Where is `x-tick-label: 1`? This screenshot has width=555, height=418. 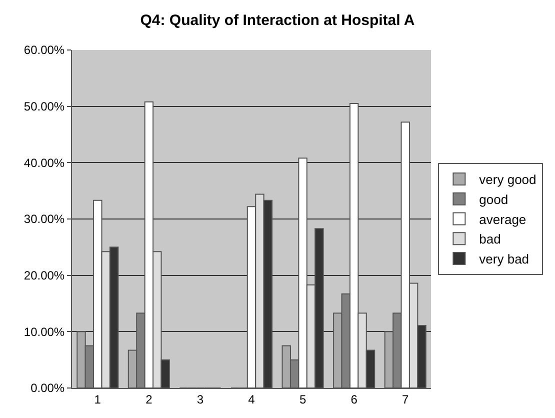
x-tick-label: 1 is located at coordinates (98, 399).